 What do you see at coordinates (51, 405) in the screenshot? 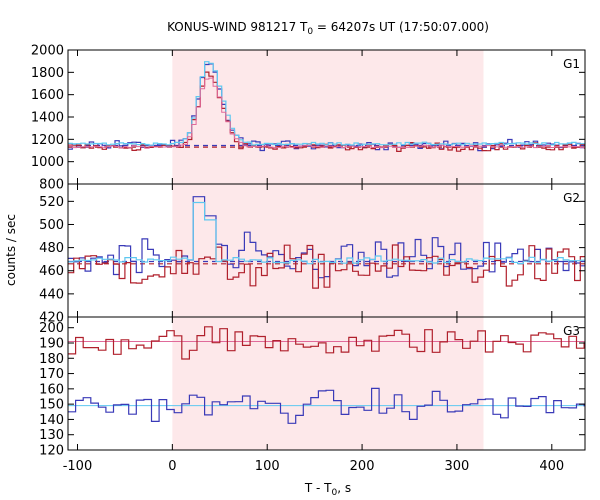
I see `y-tick-label: 150` at bounding box center [51, 405].